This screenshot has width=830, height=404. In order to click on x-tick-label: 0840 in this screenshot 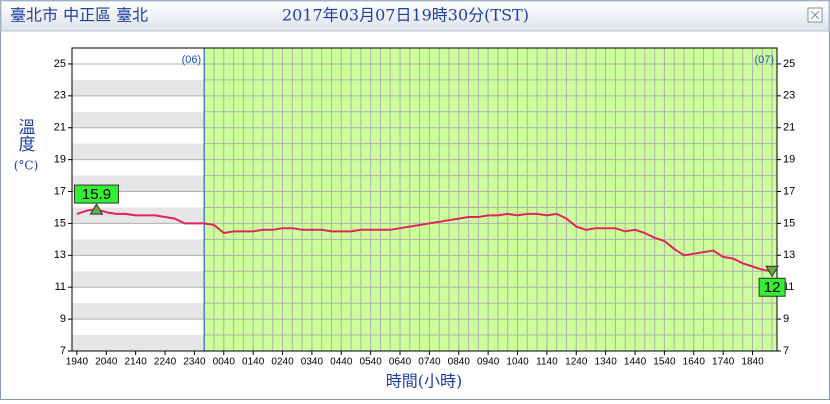, I will do `click(459, 362)`.